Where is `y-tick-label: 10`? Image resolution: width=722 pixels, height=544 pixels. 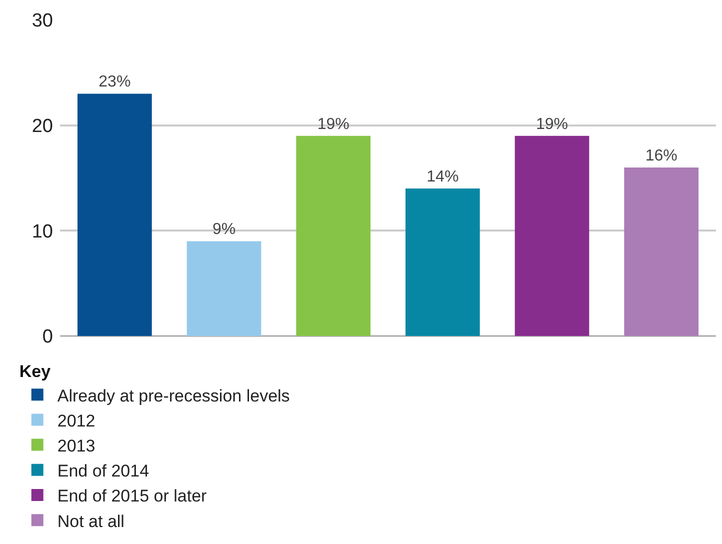
y-tick-label: 10 is located at coordinates (42, 231).